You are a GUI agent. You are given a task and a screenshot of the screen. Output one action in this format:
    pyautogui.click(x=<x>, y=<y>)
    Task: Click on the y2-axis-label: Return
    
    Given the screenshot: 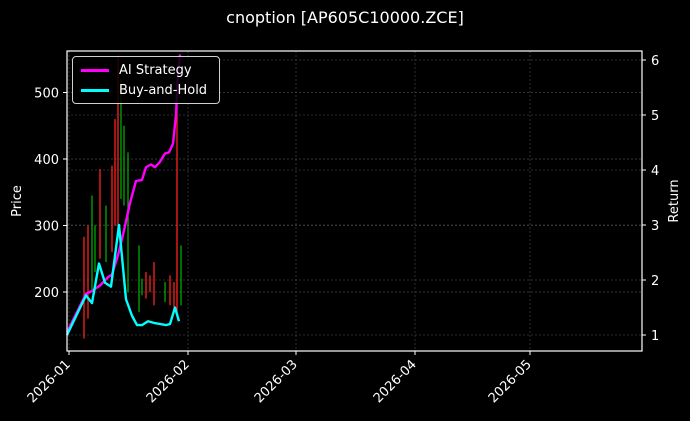 What is the action you would take?
    pyautogui.click(x=674, y=200)
    